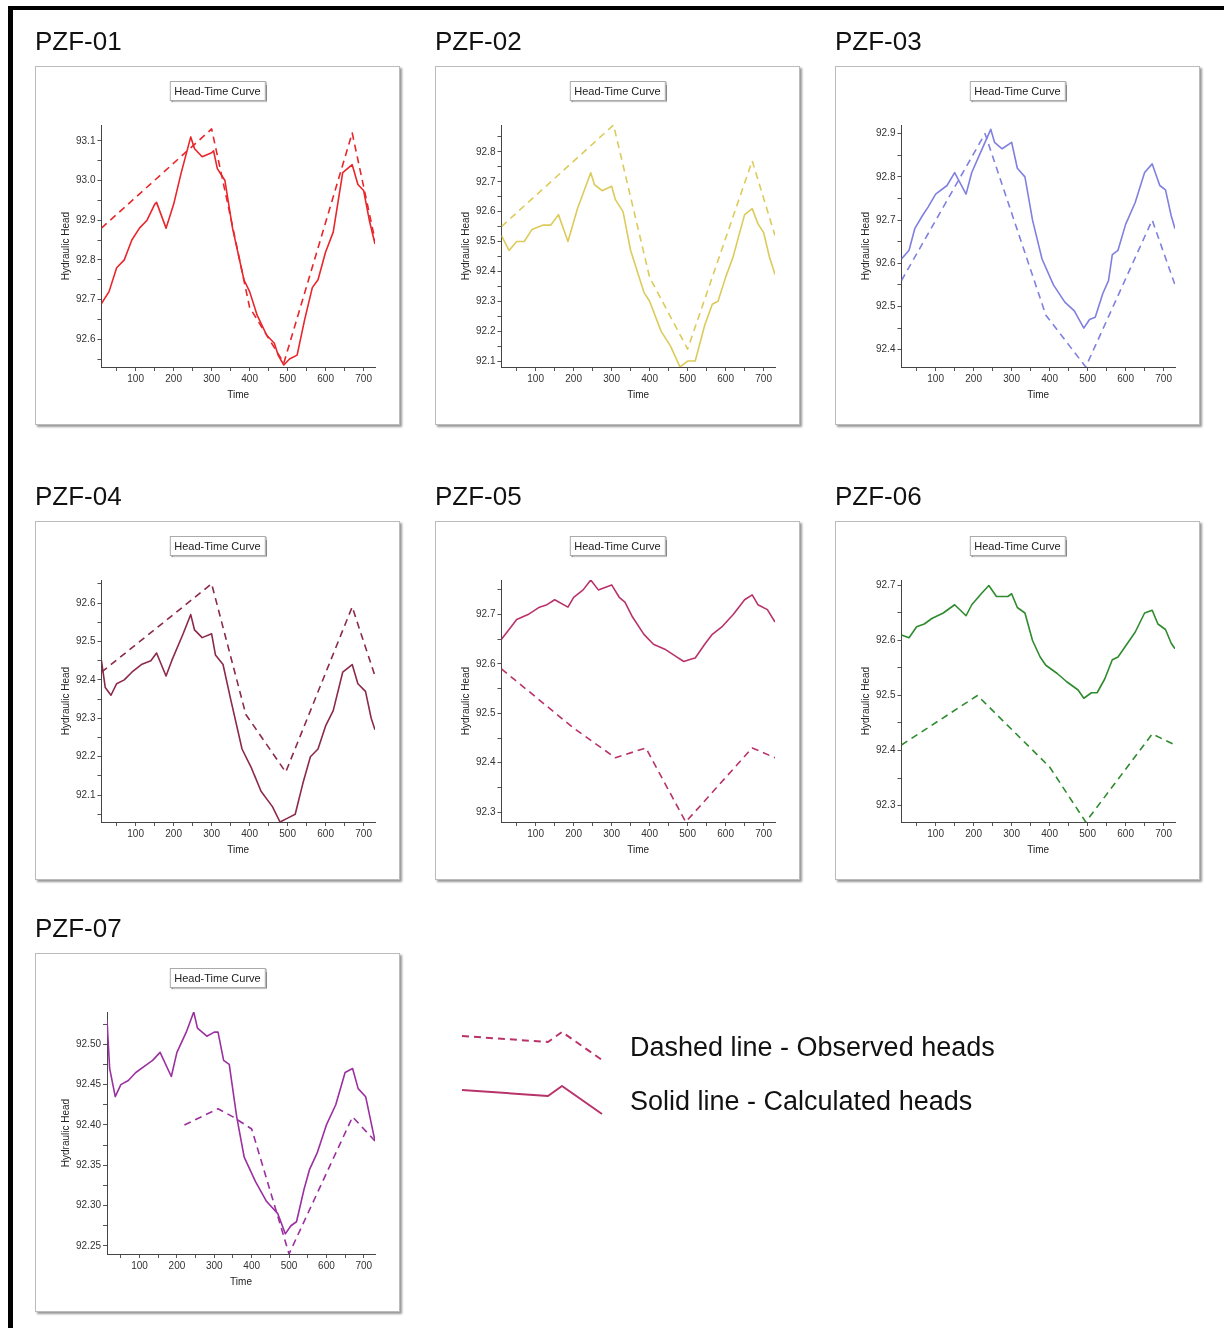 This screenshot has height=1328, width=1224. Describe the element at coordinates (85, 140) in the screenshot. I see `y-tick-label: 93.1` at that location.